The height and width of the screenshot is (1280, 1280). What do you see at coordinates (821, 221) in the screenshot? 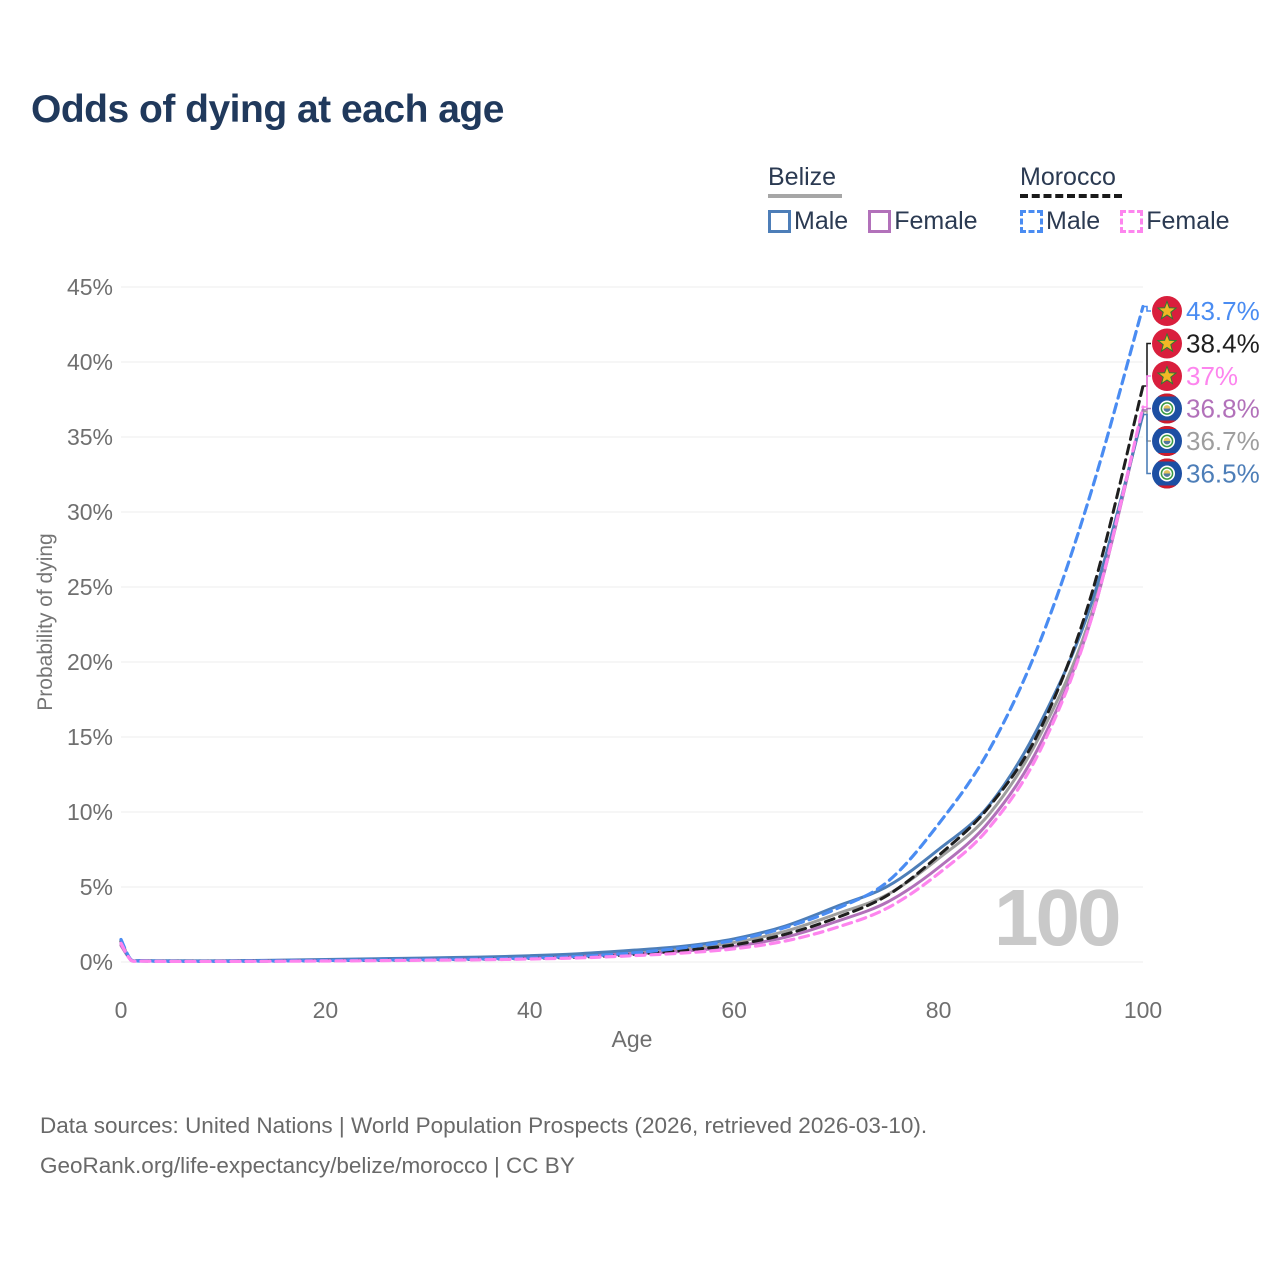
I see `legend-belize-male-label: Male` at bounding box center [821, 221].